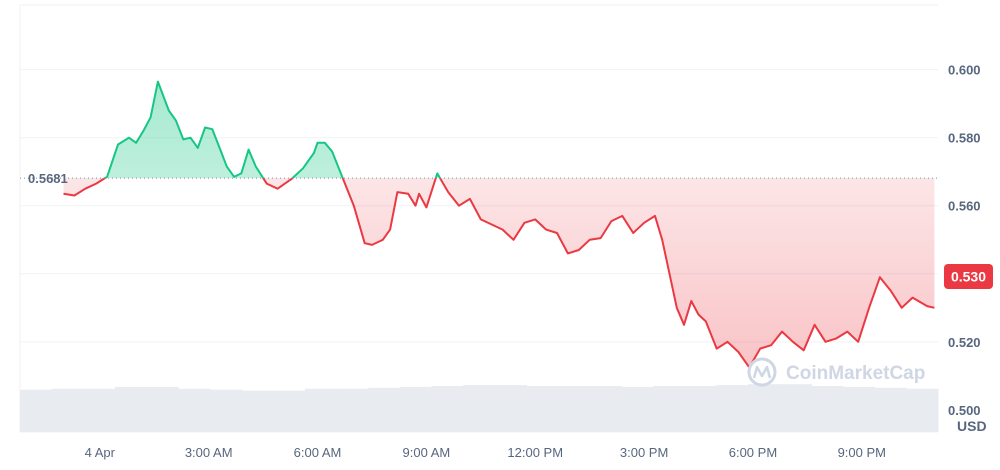 Image resolution: width=1000 pixels, height=470 pixels. Describe the element at coordinates (964, 342) in the screenshot. I see `y-tick-label: 0.520` at that location.